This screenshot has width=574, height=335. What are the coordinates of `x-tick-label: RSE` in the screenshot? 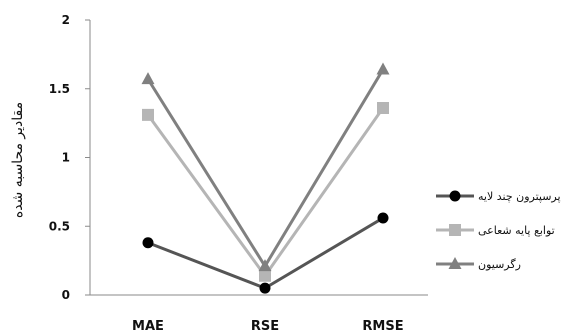 It's located at (265, 326).